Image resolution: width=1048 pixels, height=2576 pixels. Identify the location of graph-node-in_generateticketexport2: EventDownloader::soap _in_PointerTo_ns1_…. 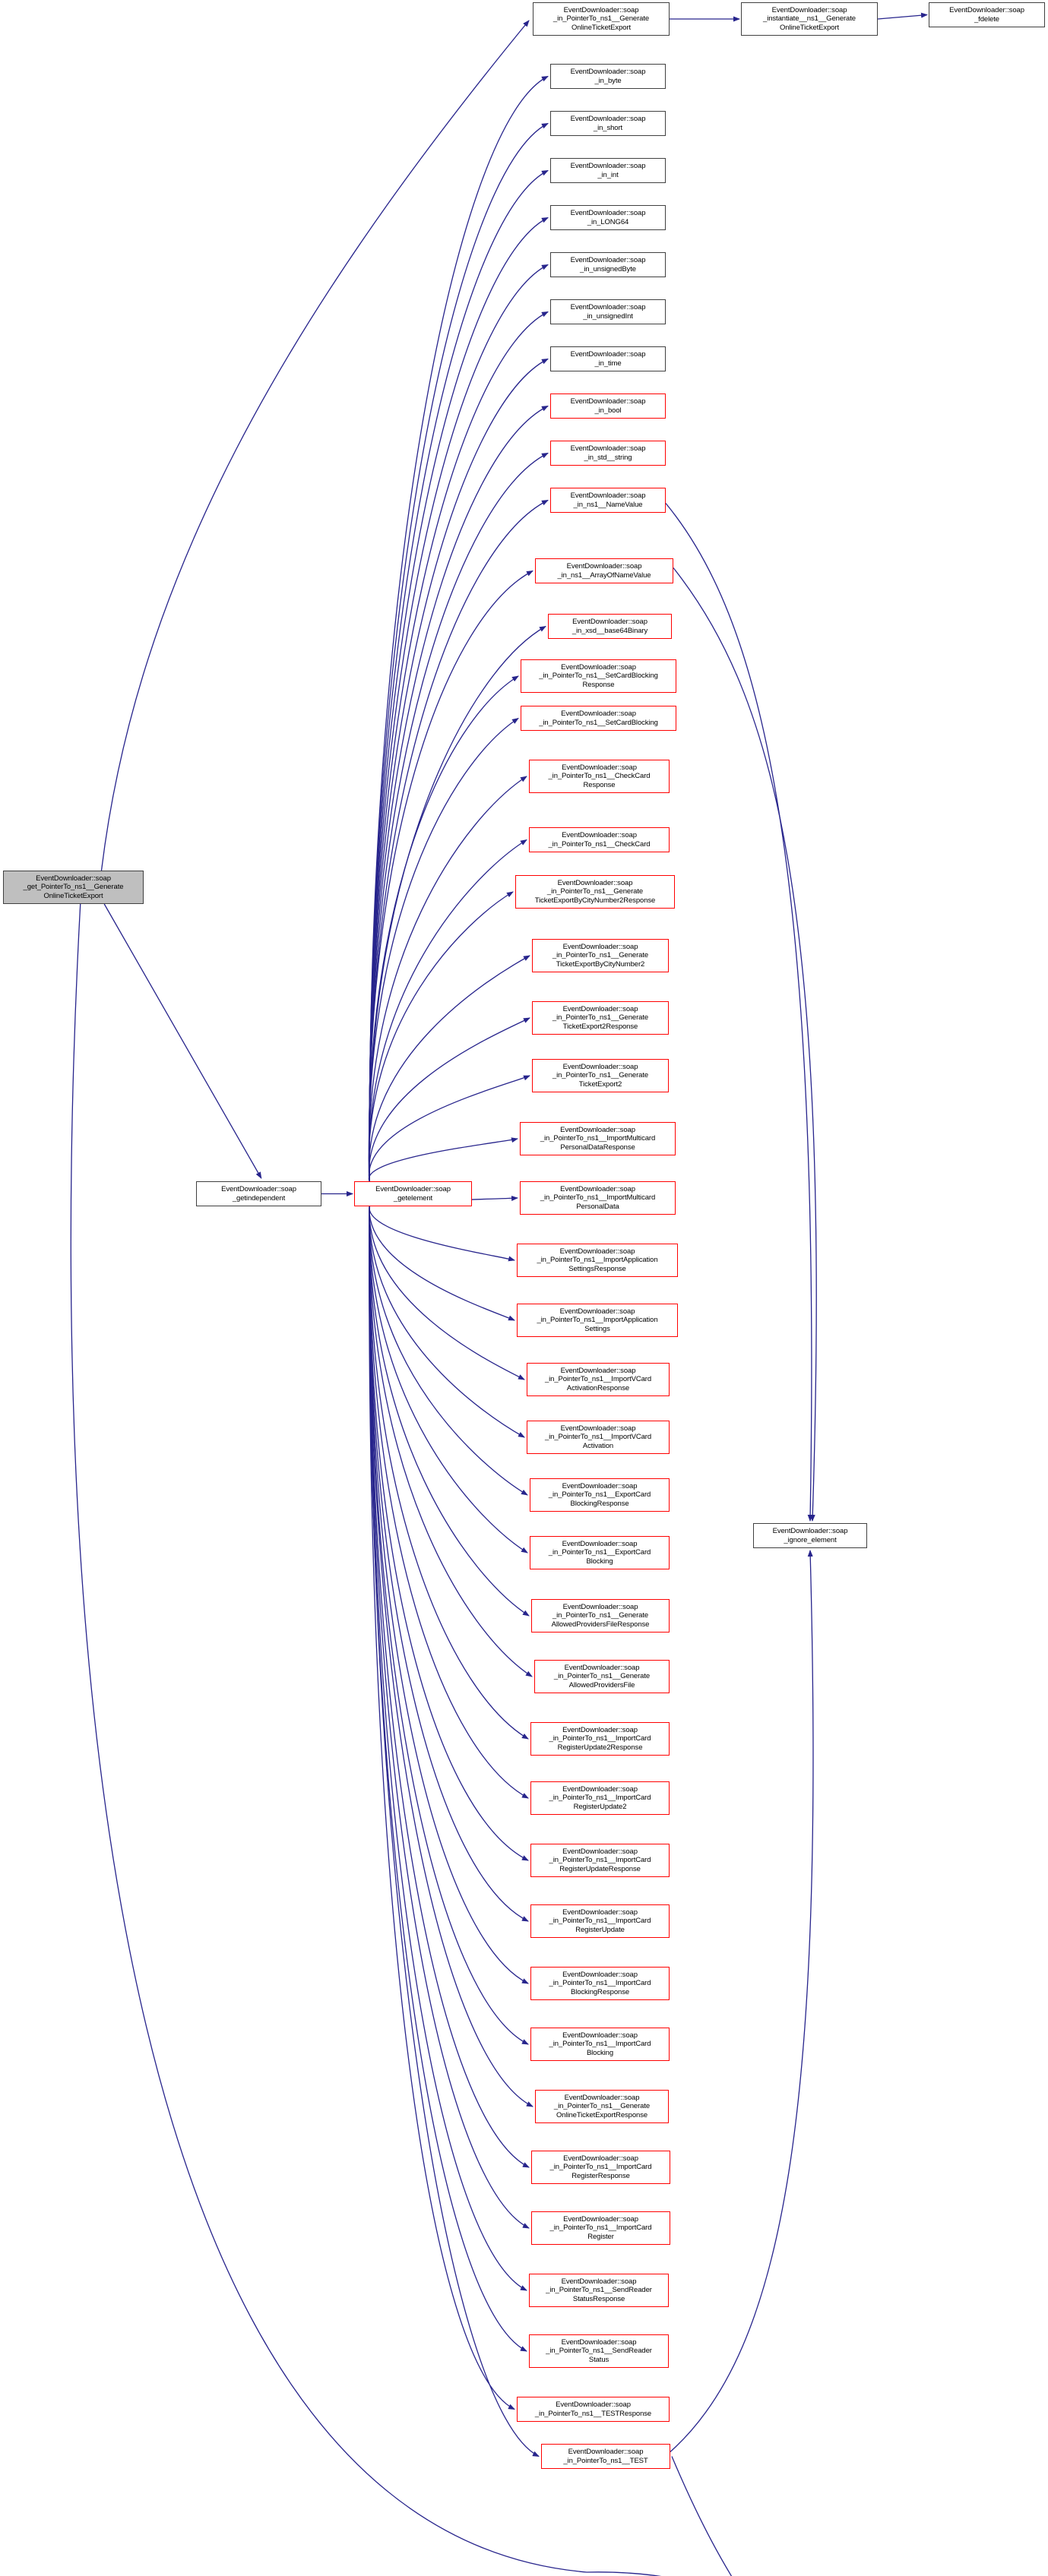
(601, 1075).